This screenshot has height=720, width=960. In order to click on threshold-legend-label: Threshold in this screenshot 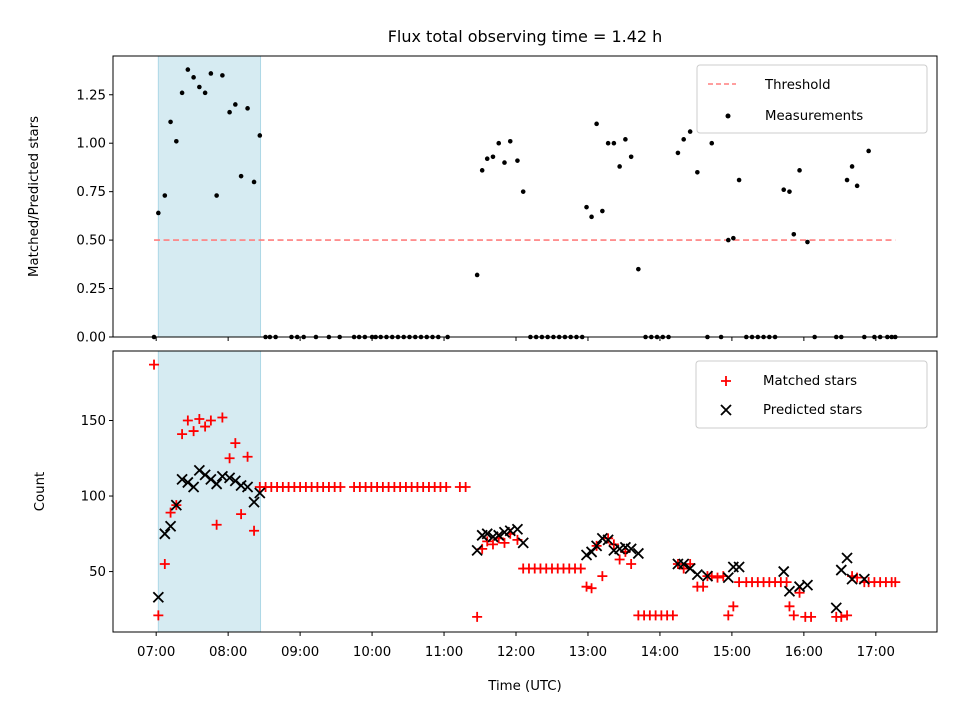, I will do `click(797, 85)`.